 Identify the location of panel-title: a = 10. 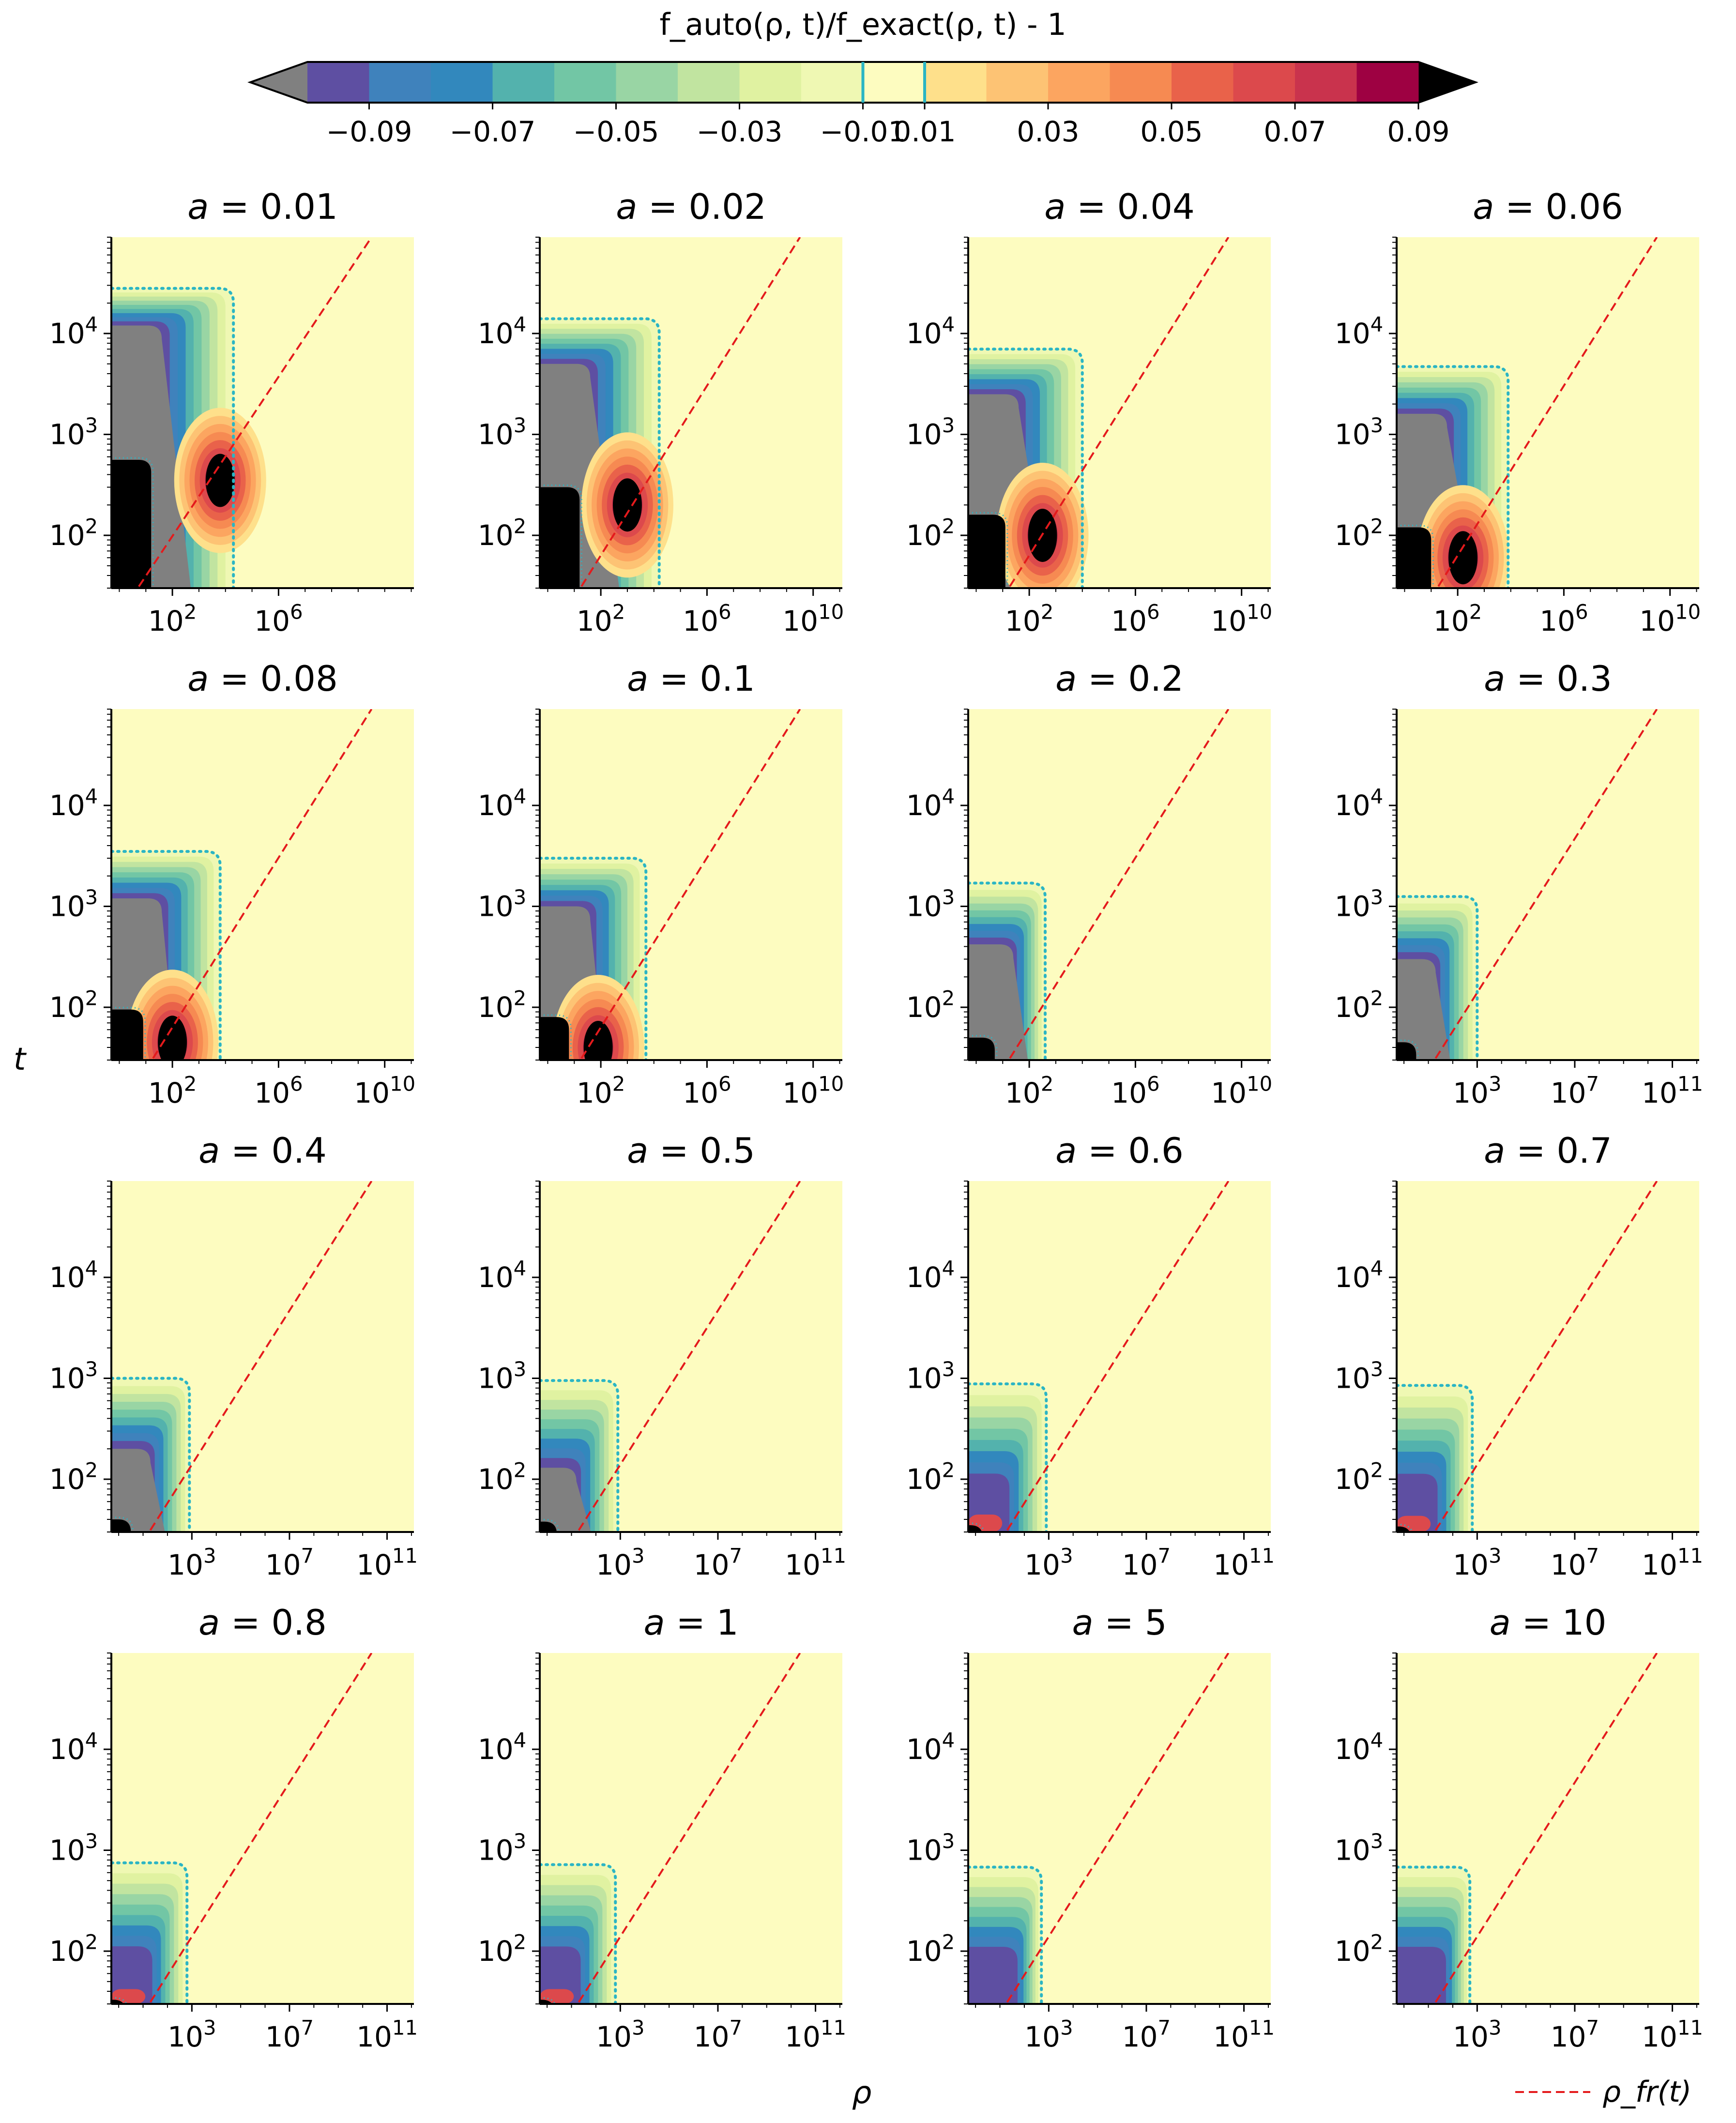
(1548, 1622).